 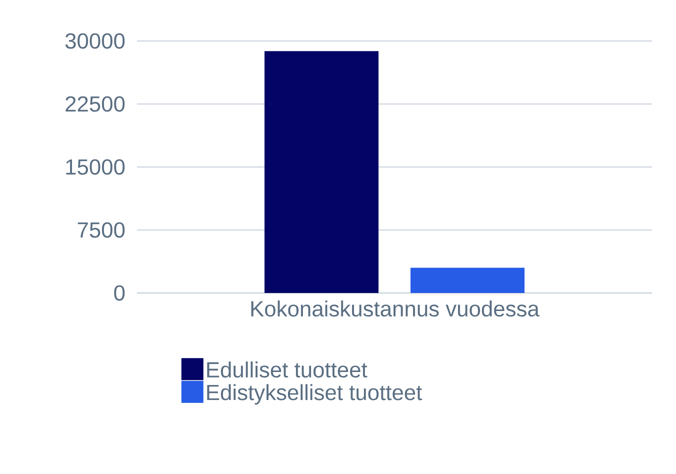 I want to click on y-tick-label: 15000, so click(x=95, y=167).